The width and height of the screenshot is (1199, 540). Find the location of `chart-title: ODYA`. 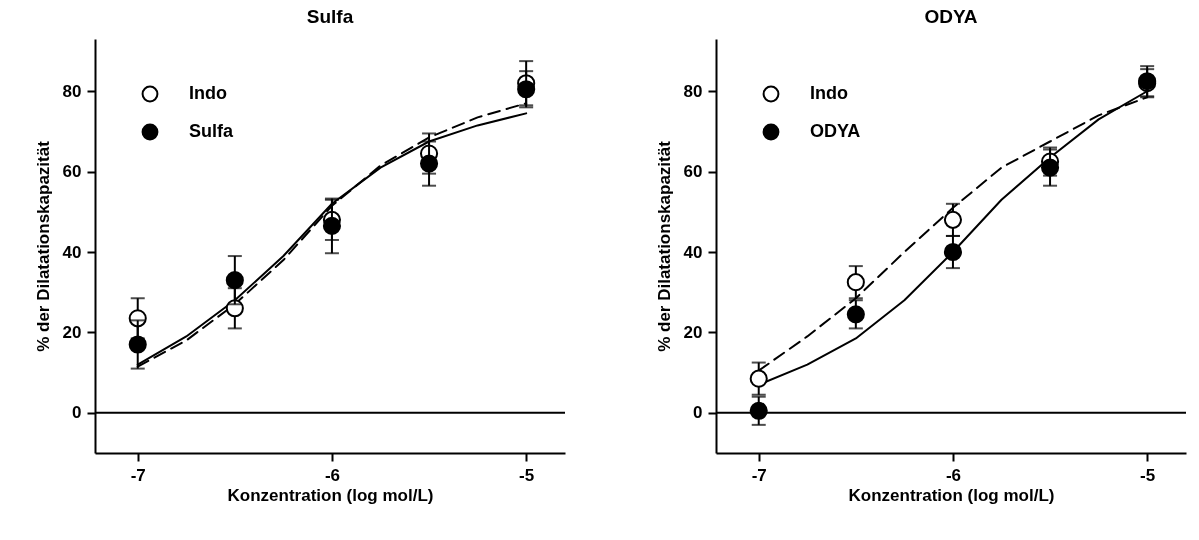

chart-title: ODYA is located at coordinates (951, 16).